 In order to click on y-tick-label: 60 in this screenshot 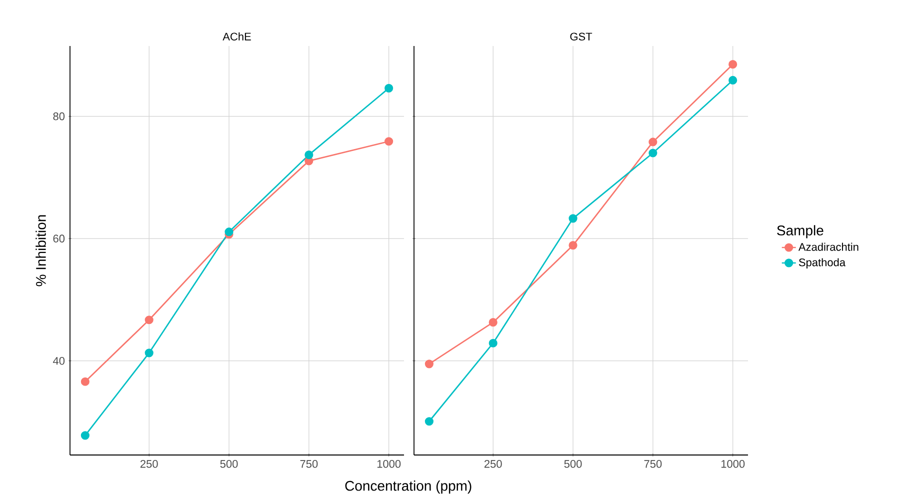, I will do `click(59, 238)`.